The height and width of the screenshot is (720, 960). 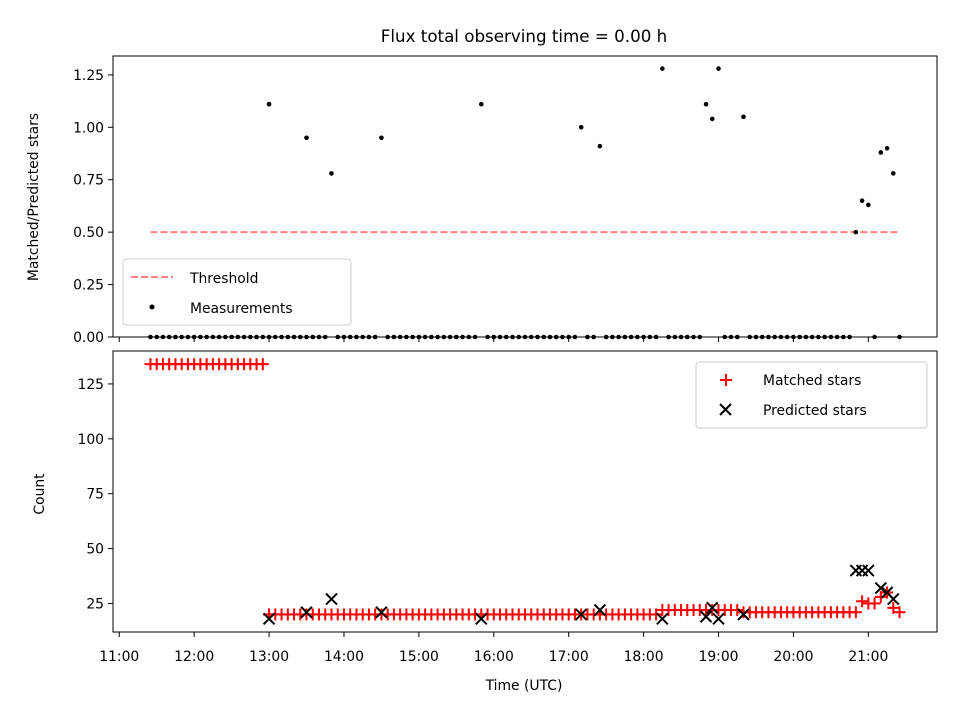 What do you see at coordinates (223, 279) in the screenshot?
I see `threshold-legend-label: Threshold` at bounding box center [223, 279].